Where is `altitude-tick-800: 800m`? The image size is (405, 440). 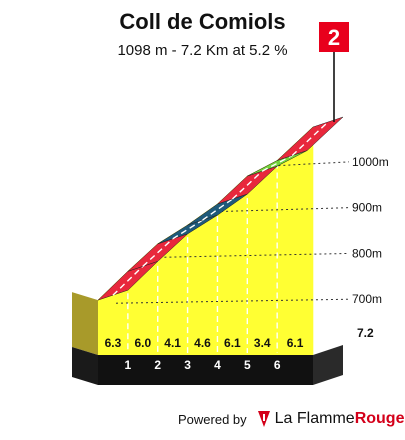 altitude-tick-800: 800m is located at coordinates (367, 253).